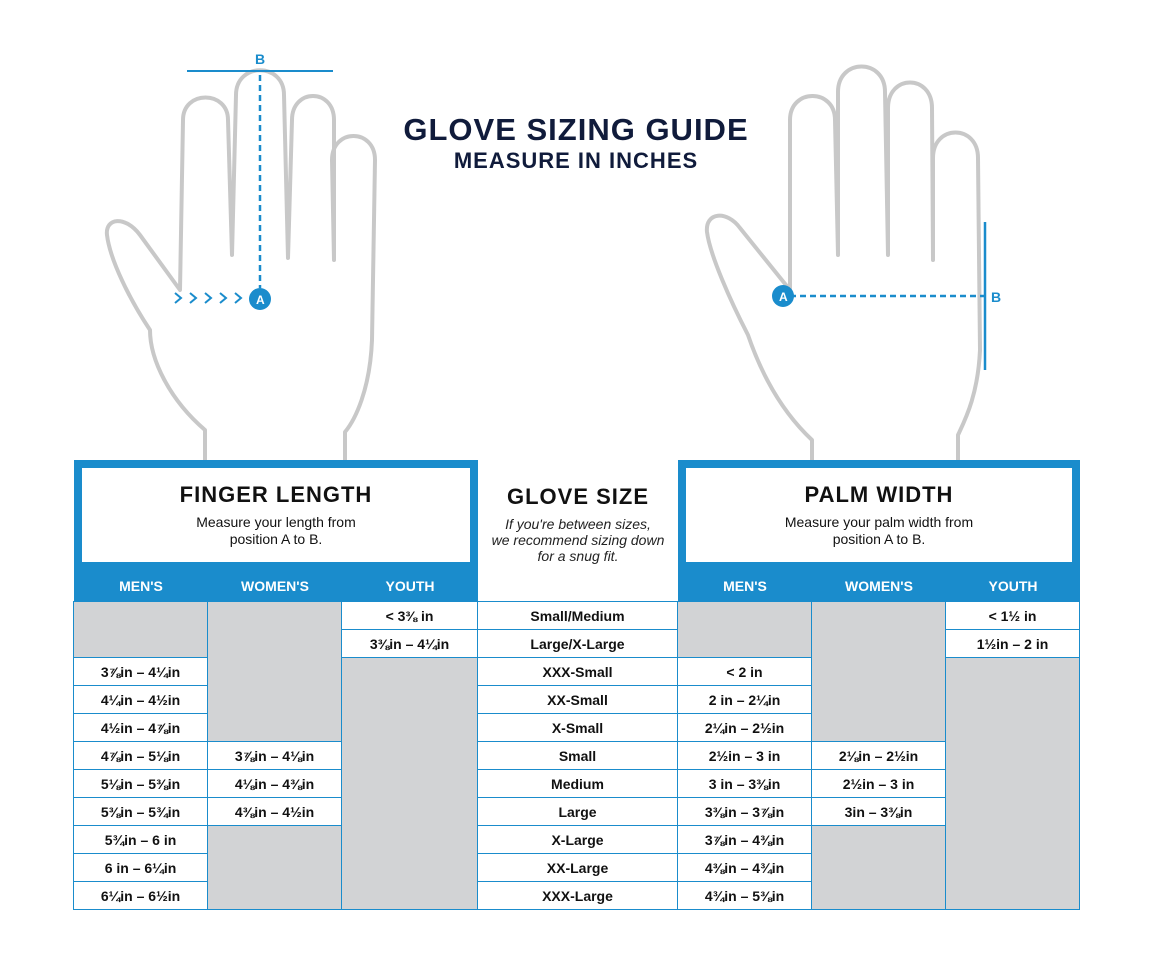  Describe the element at coordinates (276, 494) in the screenshot. I see `finger-length-heading: FINGER LENGTH` at that location.